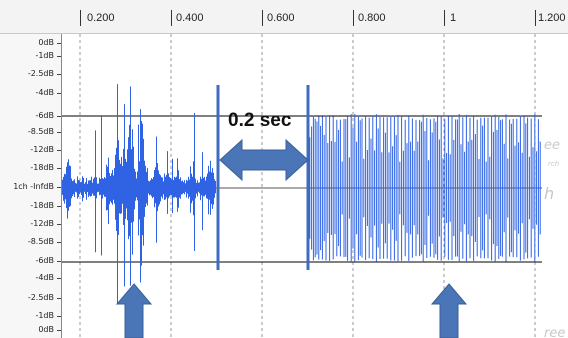 The width and height of the screenshot is (568, 338). I want to click on up-arrow-left, so click(134, 310).